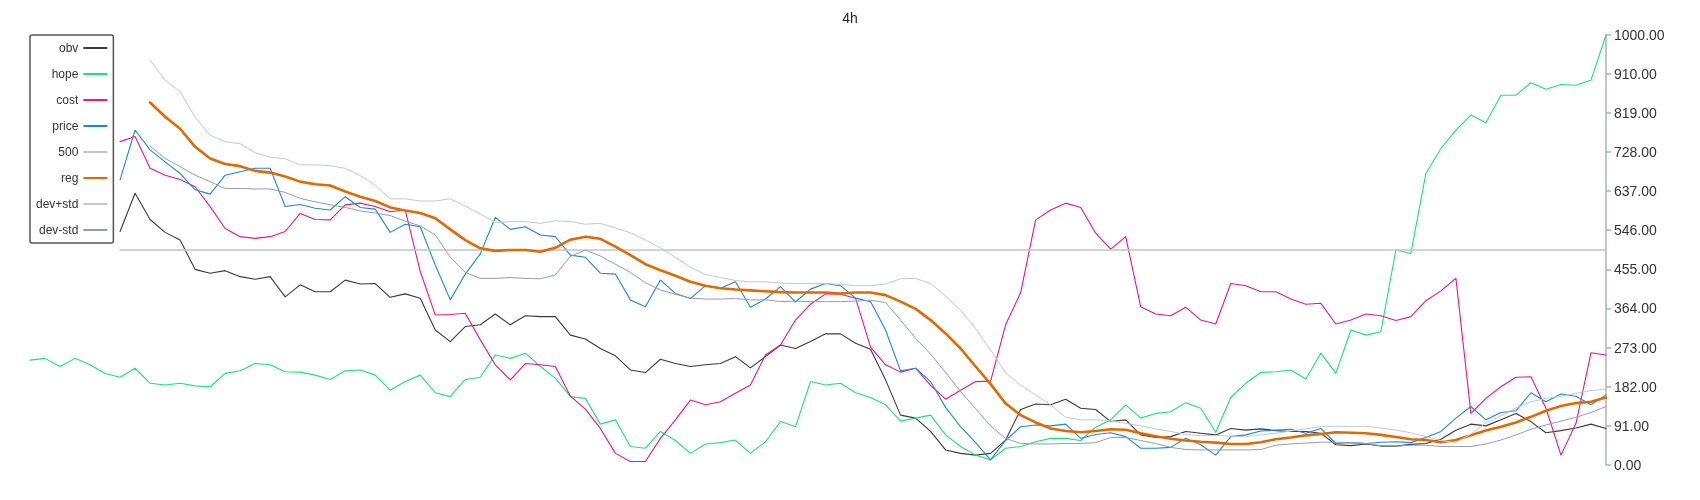 The height and width of the screenshot is (500, 1700). I want to click on legend-label: hope, so click(65, 74).